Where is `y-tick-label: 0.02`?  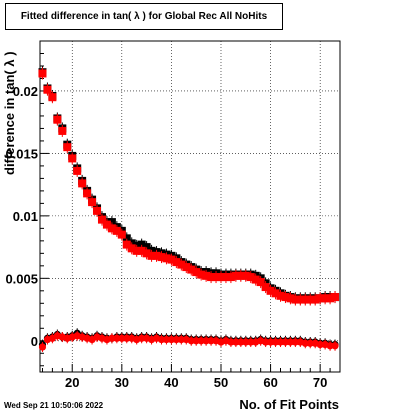
y-tick-label: 0.02 is located at coordinates (25, 91).